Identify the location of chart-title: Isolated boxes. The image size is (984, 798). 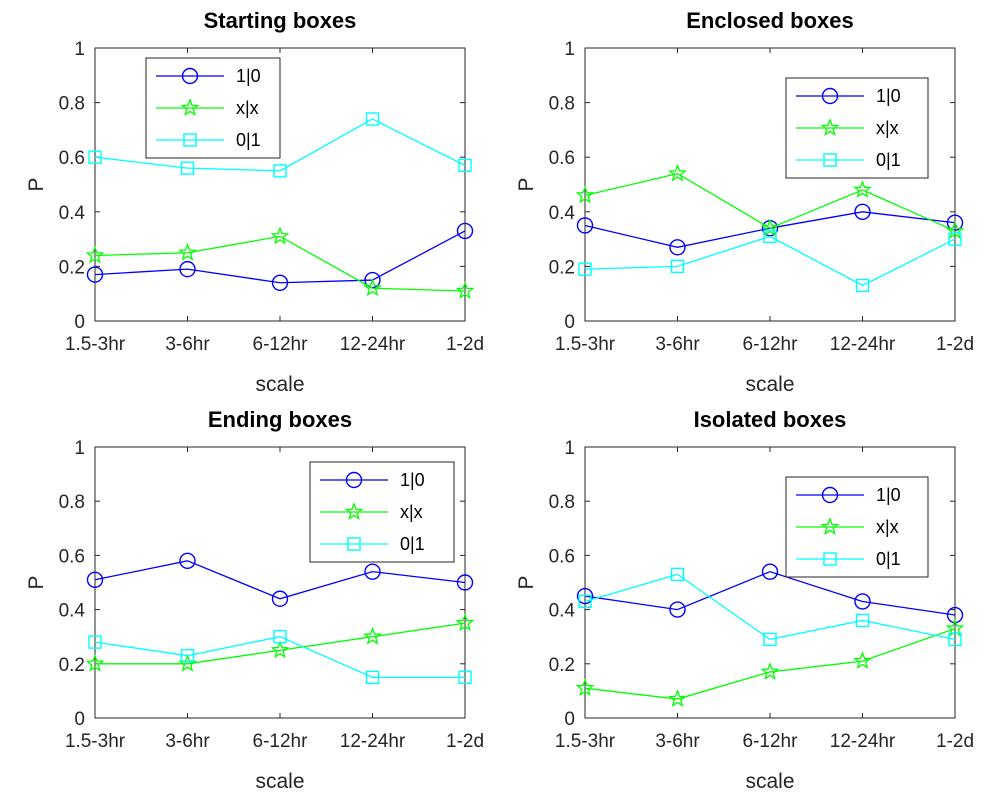
(770, 419).